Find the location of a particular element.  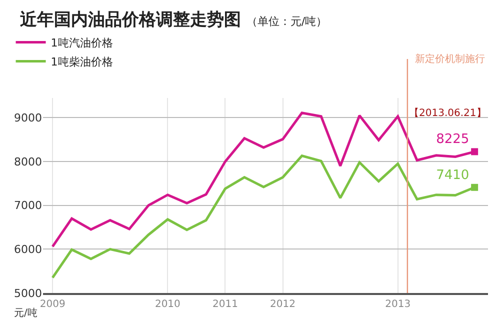

y-axis-title: 元/吨 is located at coordinates (26, 313).